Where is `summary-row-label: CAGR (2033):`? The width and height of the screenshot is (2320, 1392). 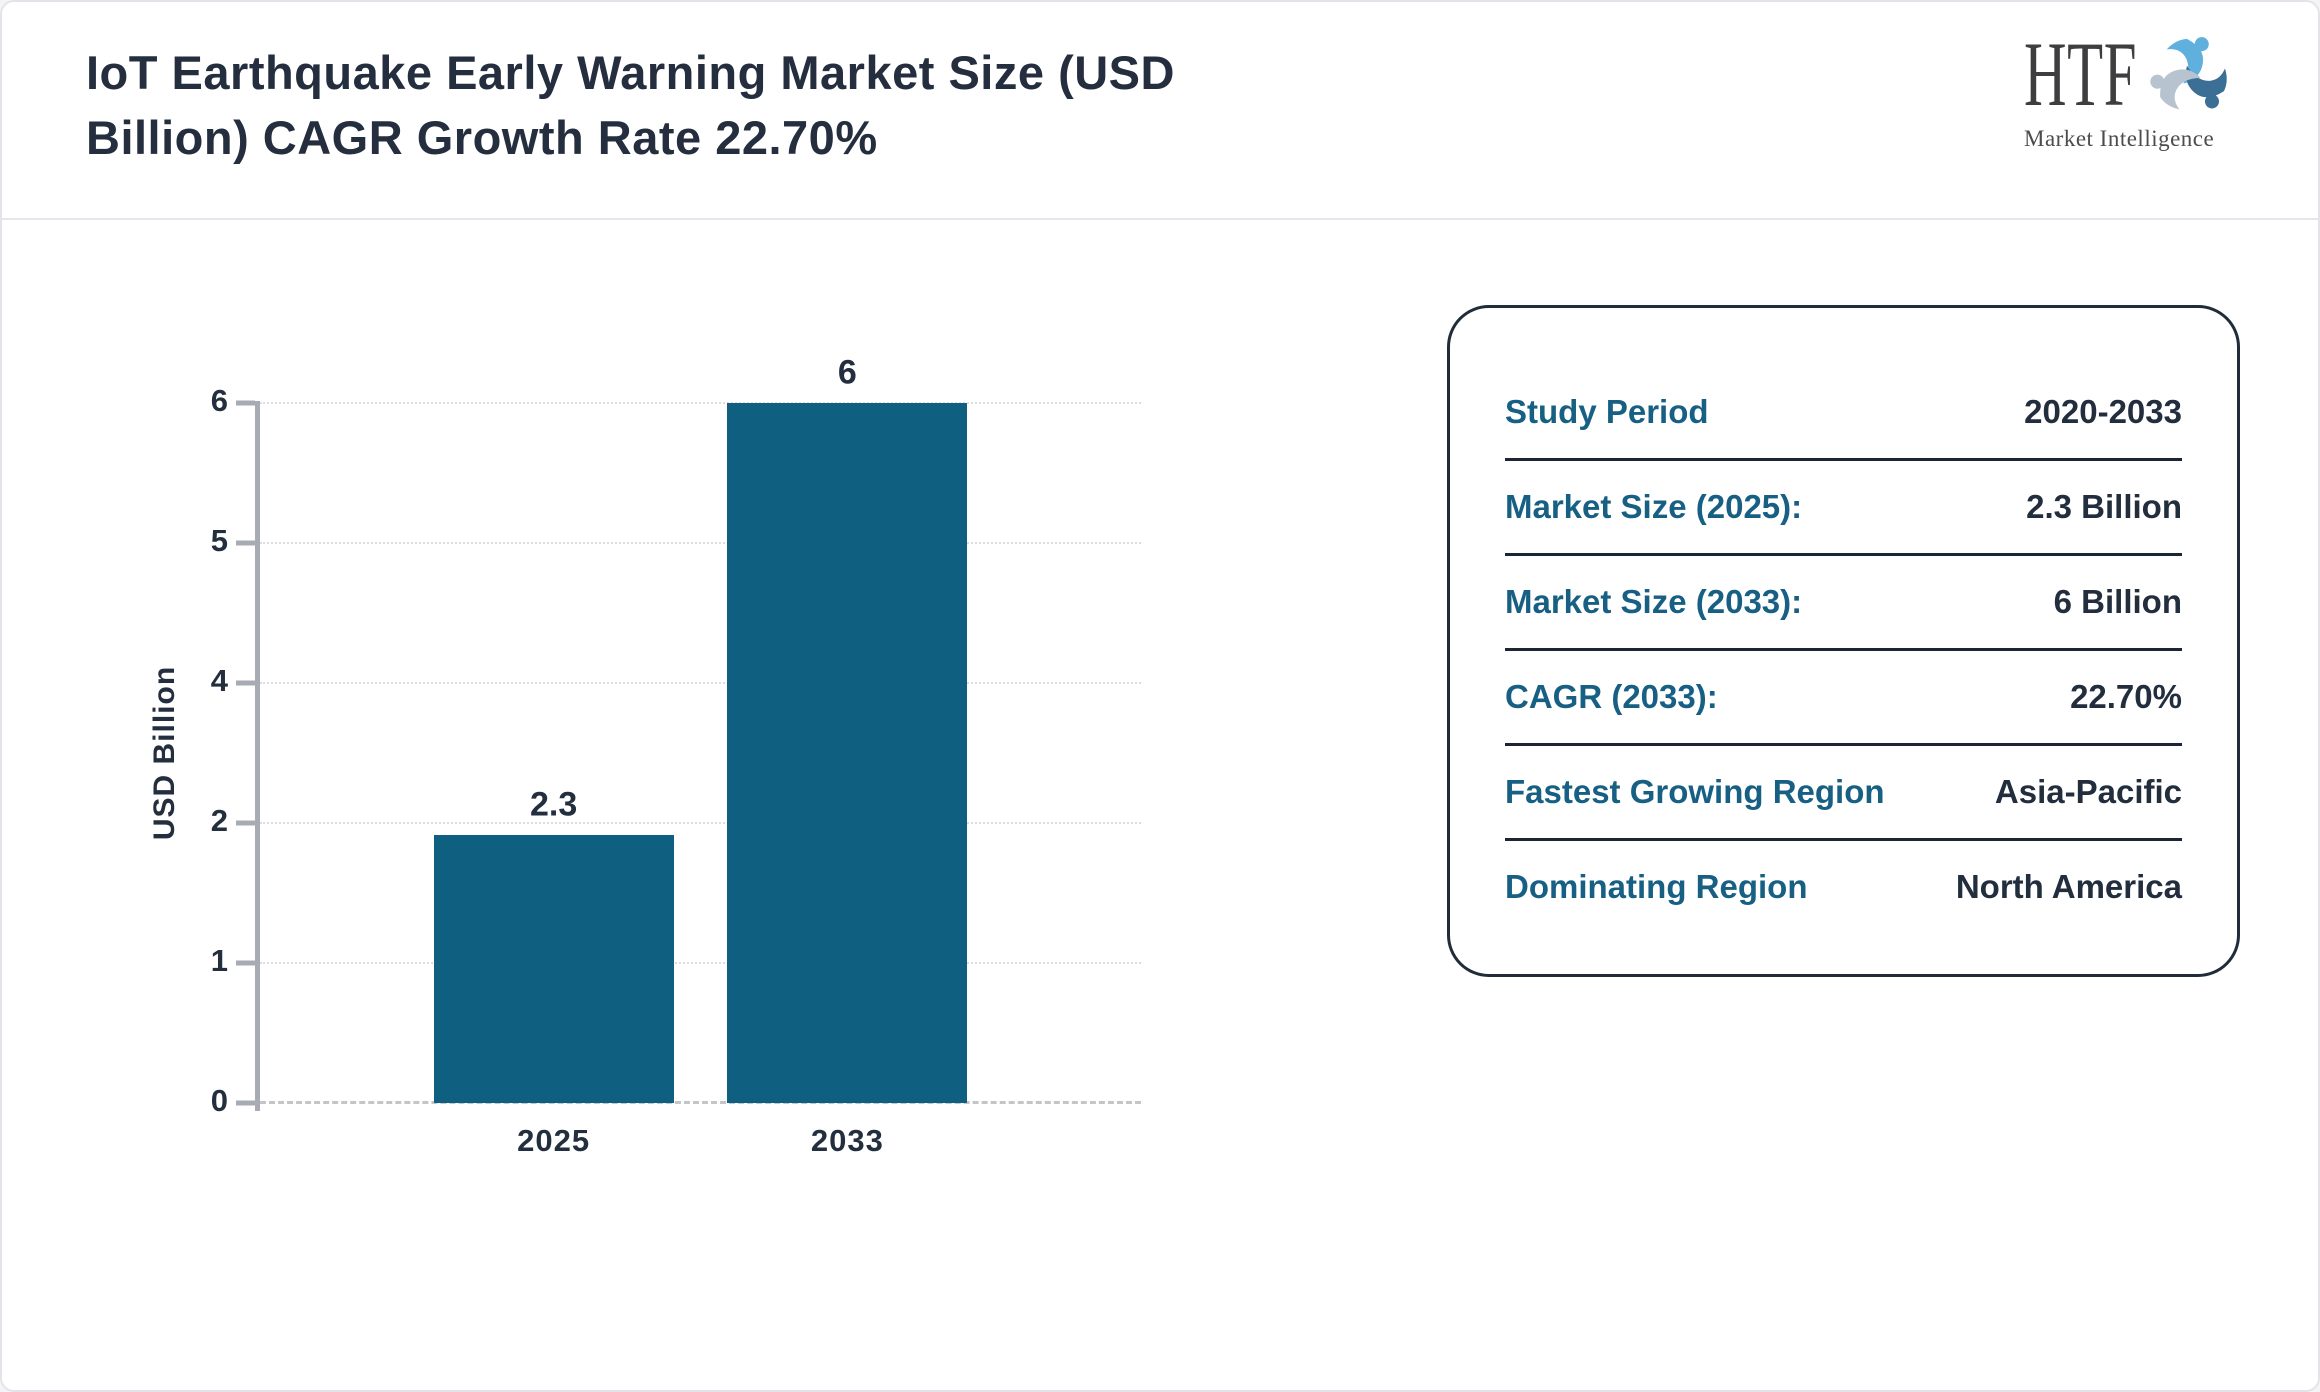
summary-row-label: CAGR (2033): is located at coordinates (1611, 696).